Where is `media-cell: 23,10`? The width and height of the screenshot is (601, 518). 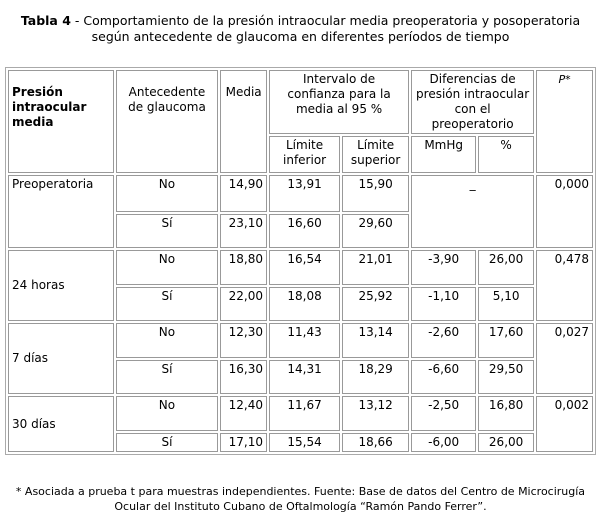 media-cell: 23,10 is located at coordinates (243, 231).